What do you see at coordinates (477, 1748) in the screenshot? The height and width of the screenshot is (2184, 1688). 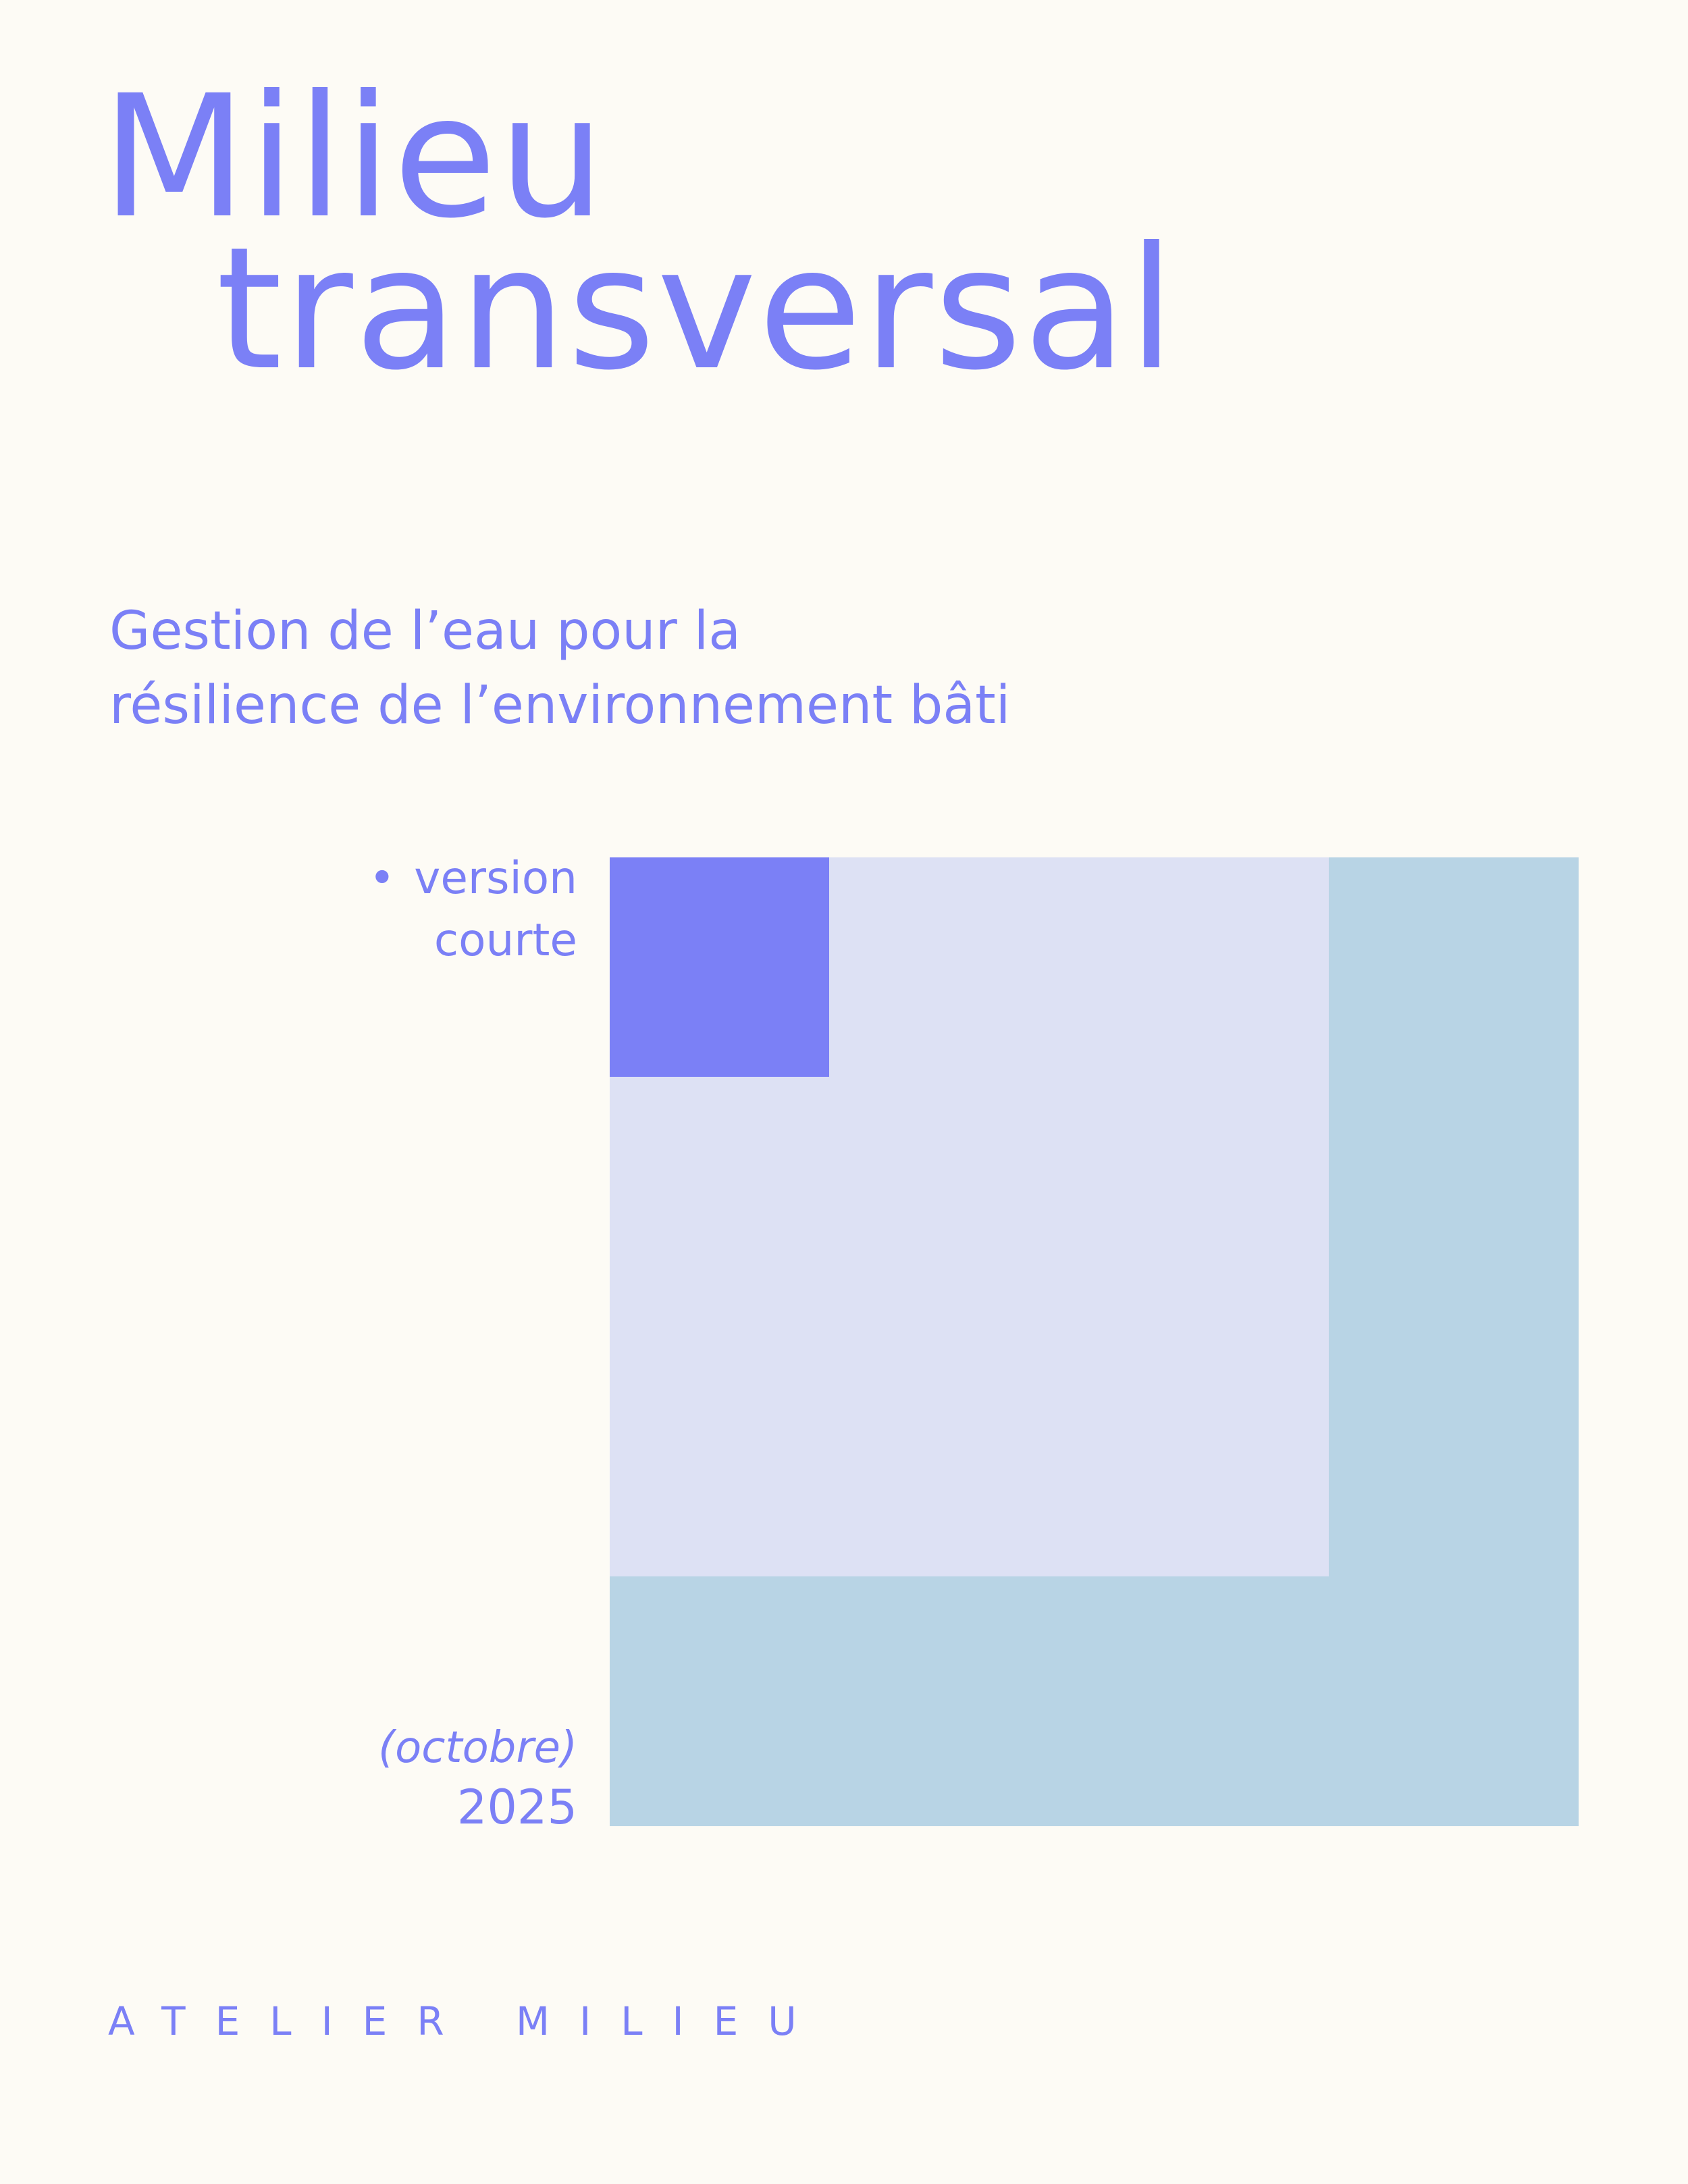 I see `date-month: (octobre)` at bounding box center [477, 1748].